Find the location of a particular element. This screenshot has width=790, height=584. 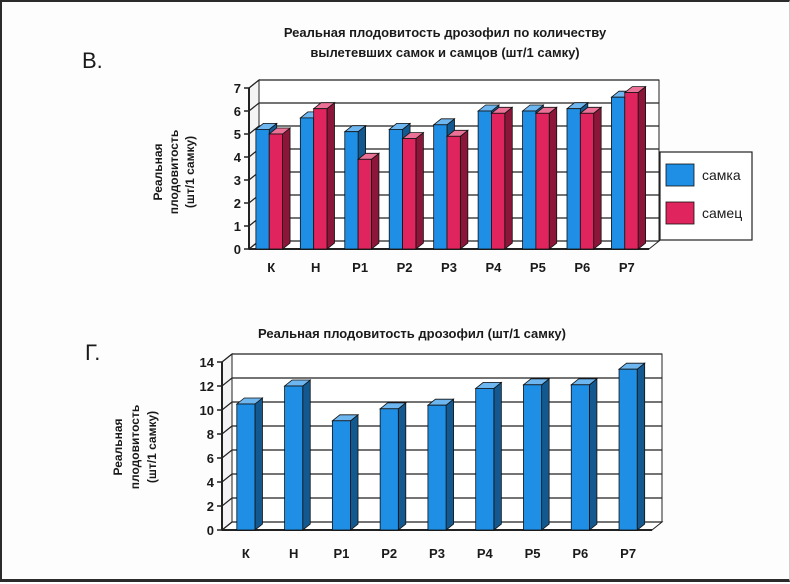

y-tick-label: 1 is located at coordinates (237, 226).